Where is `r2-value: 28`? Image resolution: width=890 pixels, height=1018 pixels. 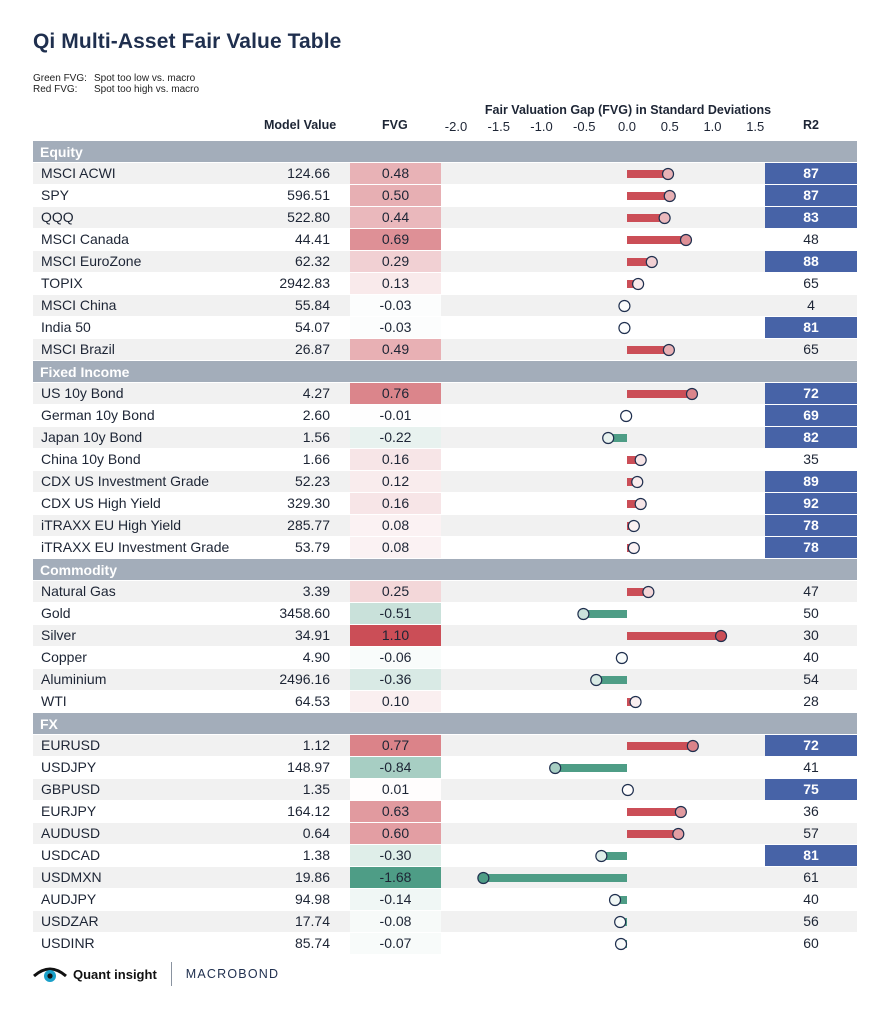 r2-value: 28 is located at coordinates (811, 701).